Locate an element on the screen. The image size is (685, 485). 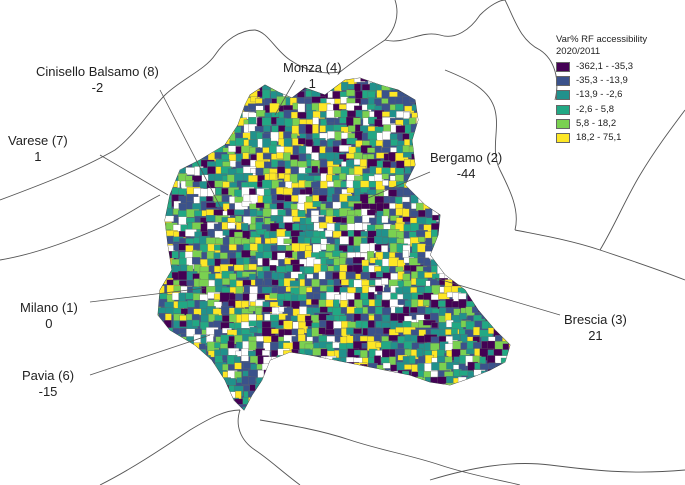
legend-swatch is located at coordinates (563, 67).